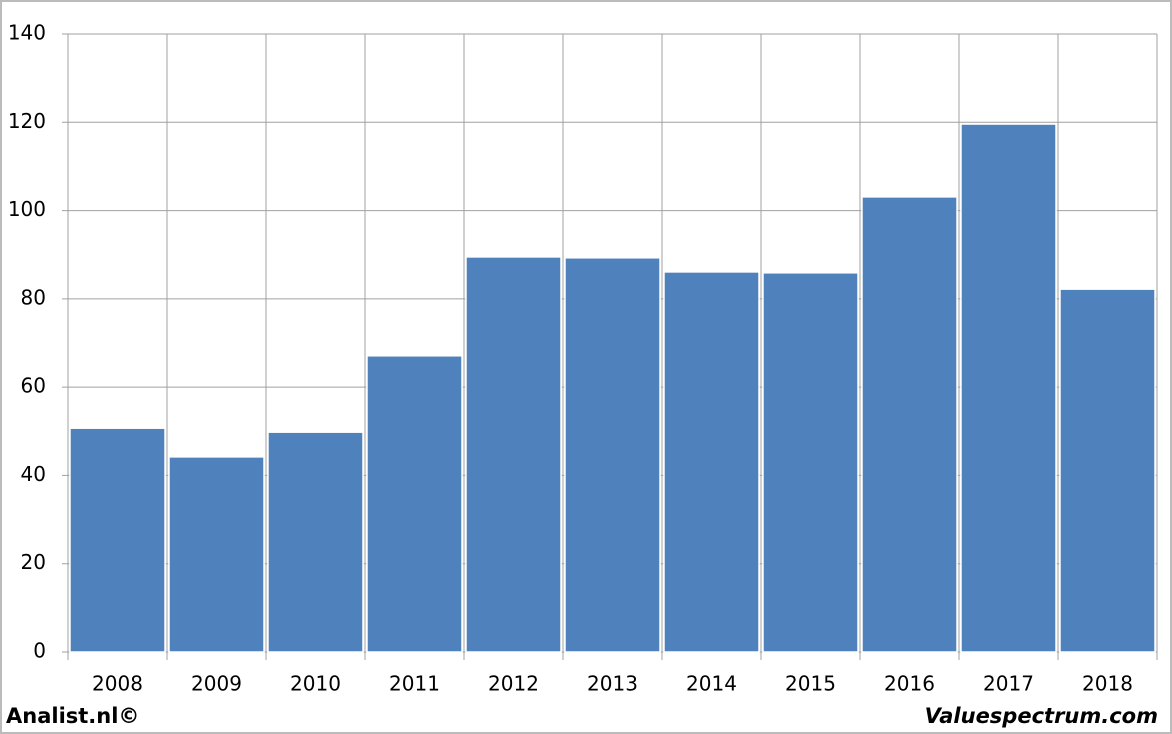 This screenshot has height=734, width=1172. What do you see at coordinates (315, 684) in the screenshot?
I see `x-tick-label: 2010` at bounding box center [315, 684].